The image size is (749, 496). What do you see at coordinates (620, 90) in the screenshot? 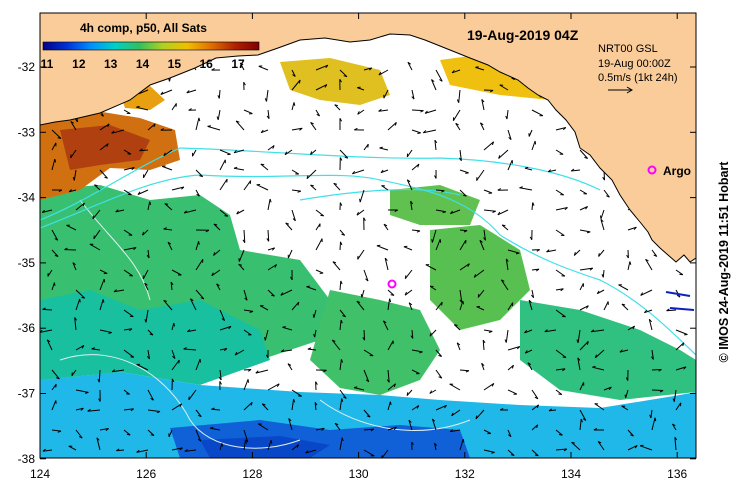
I see `scale-arrow` at bounding box center [620, 90].